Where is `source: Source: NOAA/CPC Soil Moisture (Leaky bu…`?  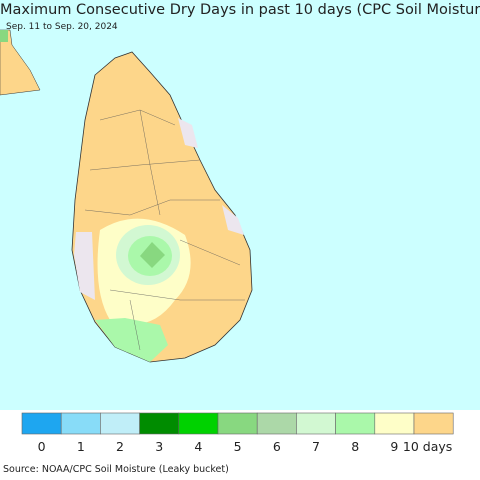
source: Source: NOAA/CPC Soil Moisture (Leaky bu… is located at coordinates (116, 469).